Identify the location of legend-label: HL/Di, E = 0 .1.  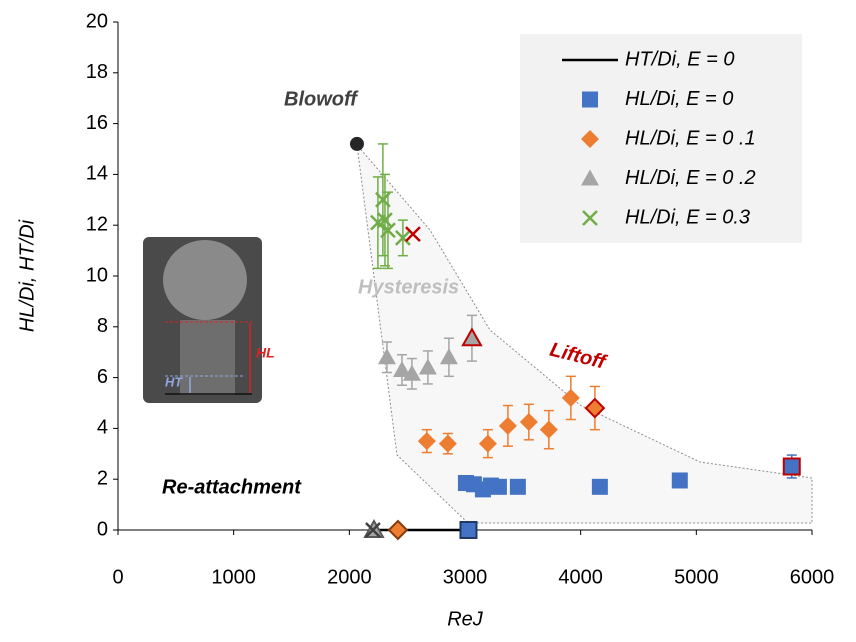
(690, 138).